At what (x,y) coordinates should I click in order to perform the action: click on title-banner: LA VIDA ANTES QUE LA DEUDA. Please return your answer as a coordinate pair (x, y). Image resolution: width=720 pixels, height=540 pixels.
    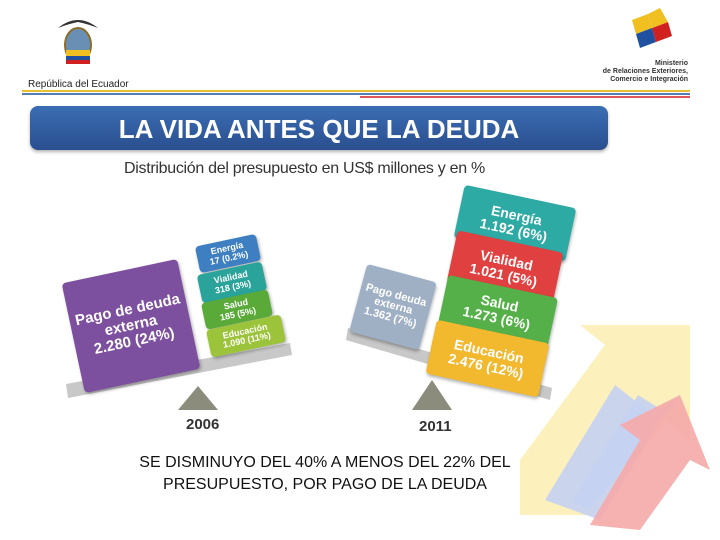
    Looking at the image, I should click on (319, 128).